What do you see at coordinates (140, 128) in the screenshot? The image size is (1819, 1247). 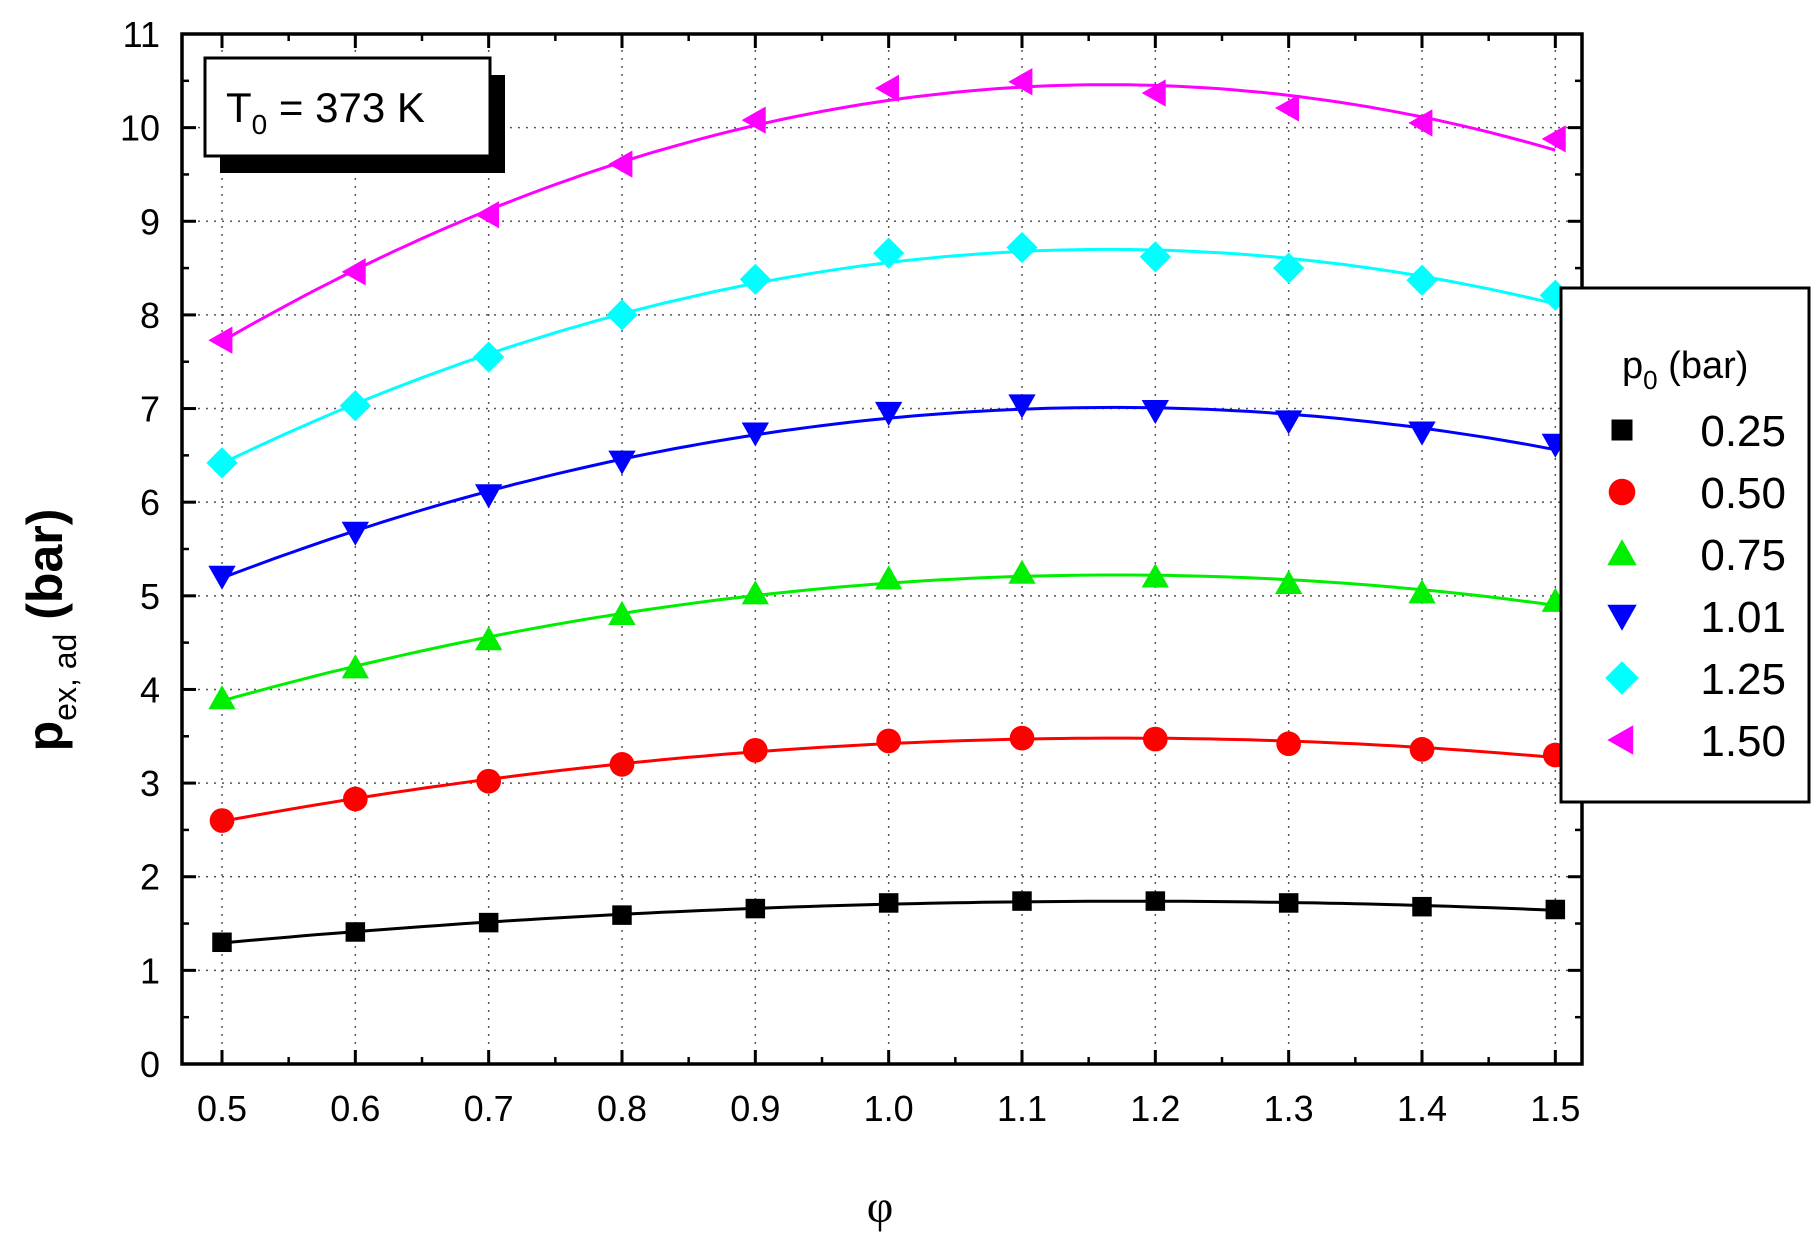 I see `y-tick-label: 10` at bounding box center [140, 128].